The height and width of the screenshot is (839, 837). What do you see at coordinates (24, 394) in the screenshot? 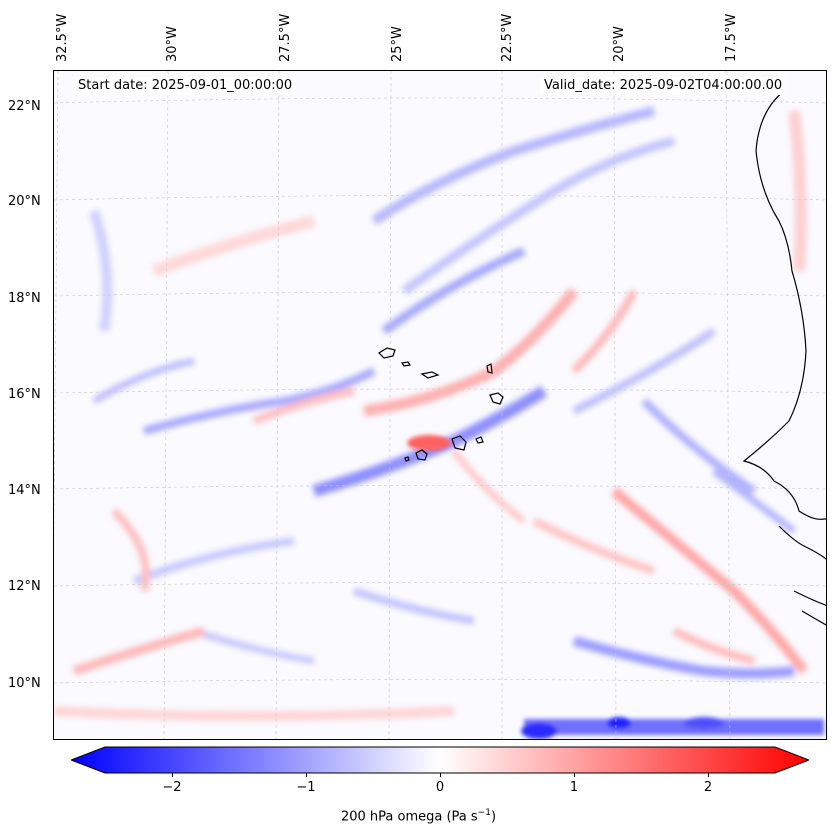
I see `lat-label-16n: 16°N` at bounding box center [24, 394].